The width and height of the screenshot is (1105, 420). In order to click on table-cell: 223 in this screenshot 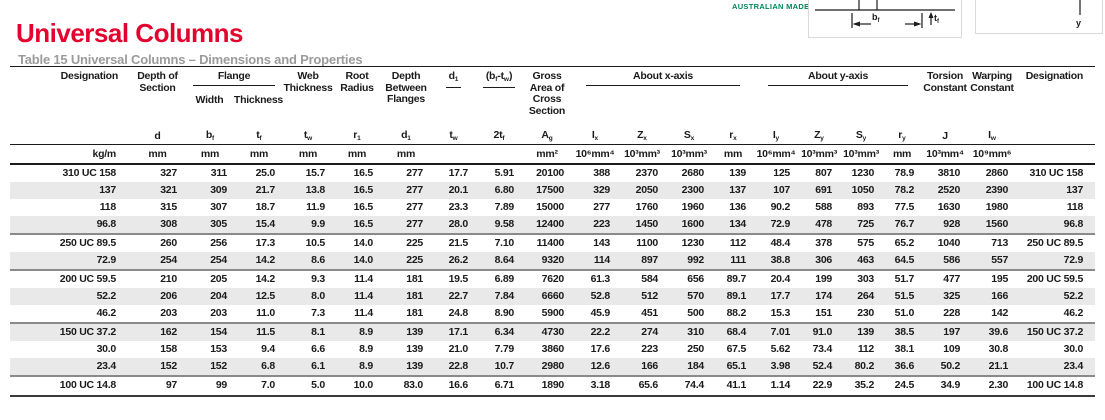, I will do `click(650, 348)`.